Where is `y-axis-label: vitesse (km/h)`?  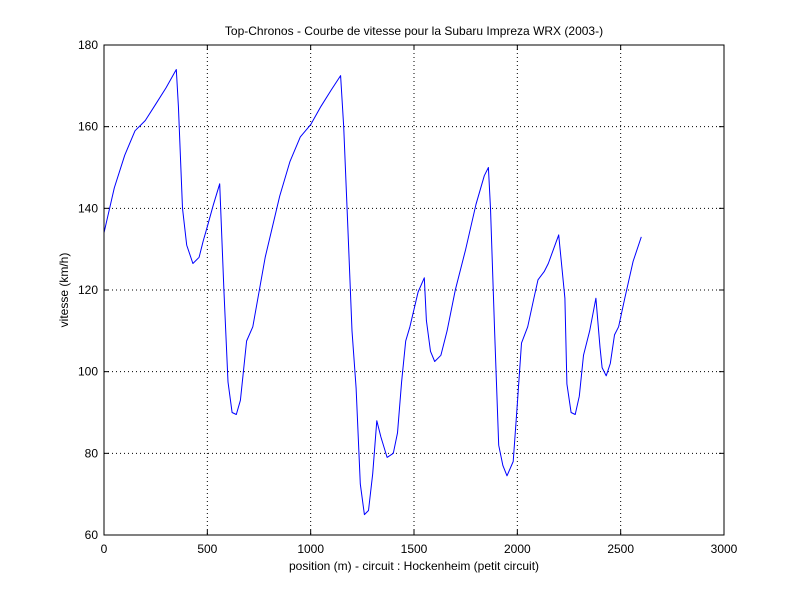 y-axis-label: vitesse (km/h) is located at coordinates (64, 290).